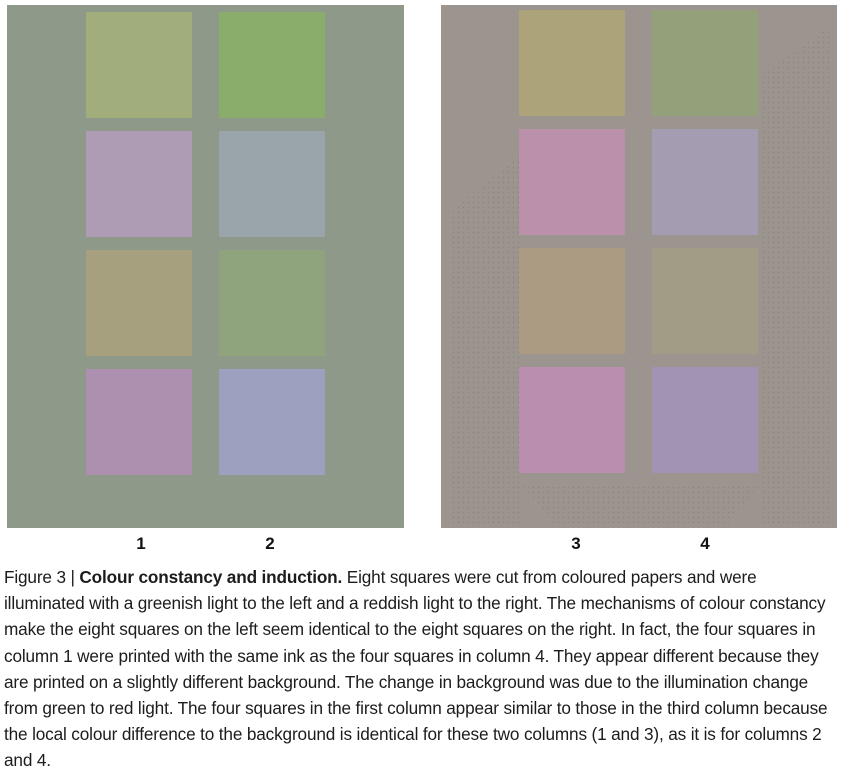 The width and height of the screenshot is (841, 776). I want to click on square-col4-row1, so click(705, 63).